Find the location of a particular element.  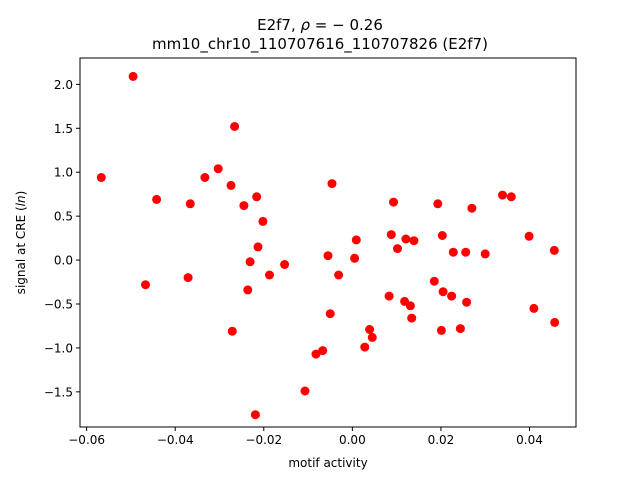

y-axis-label-suffix: ) is located at coordinates (21, 193).